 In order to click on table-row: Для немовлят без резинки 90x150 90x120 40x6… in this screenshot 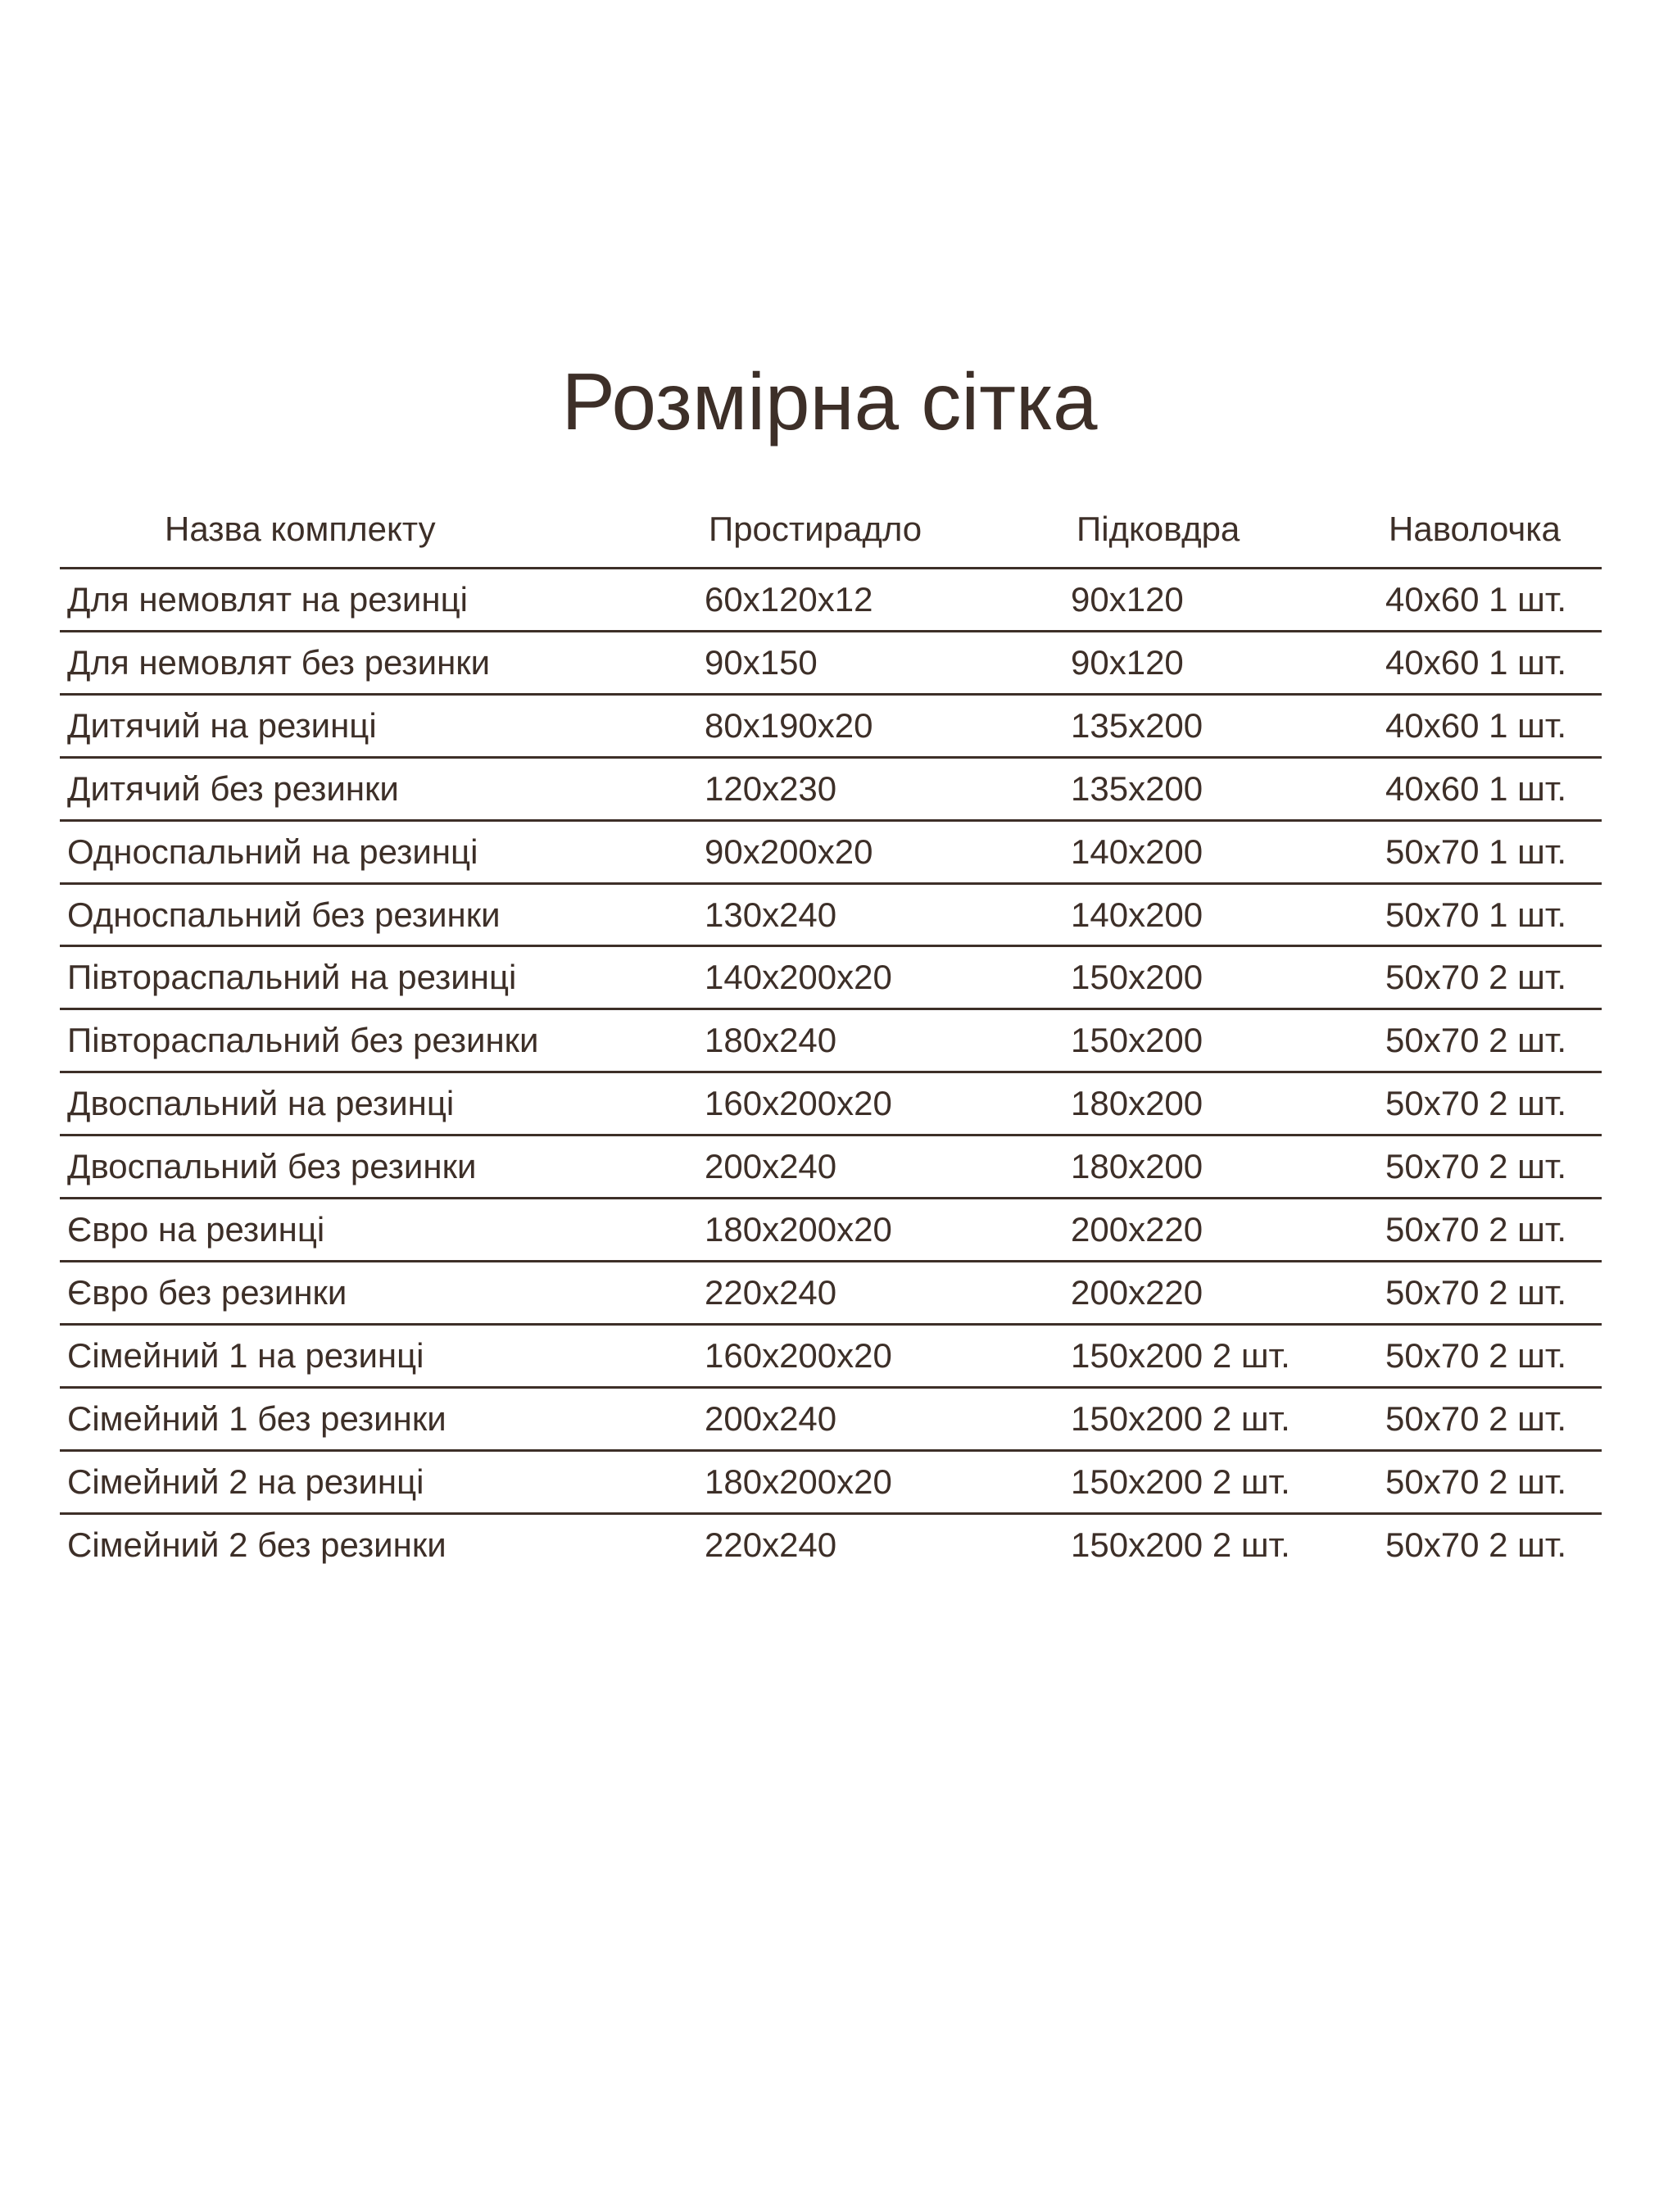, I will do `click(831, 661)`.